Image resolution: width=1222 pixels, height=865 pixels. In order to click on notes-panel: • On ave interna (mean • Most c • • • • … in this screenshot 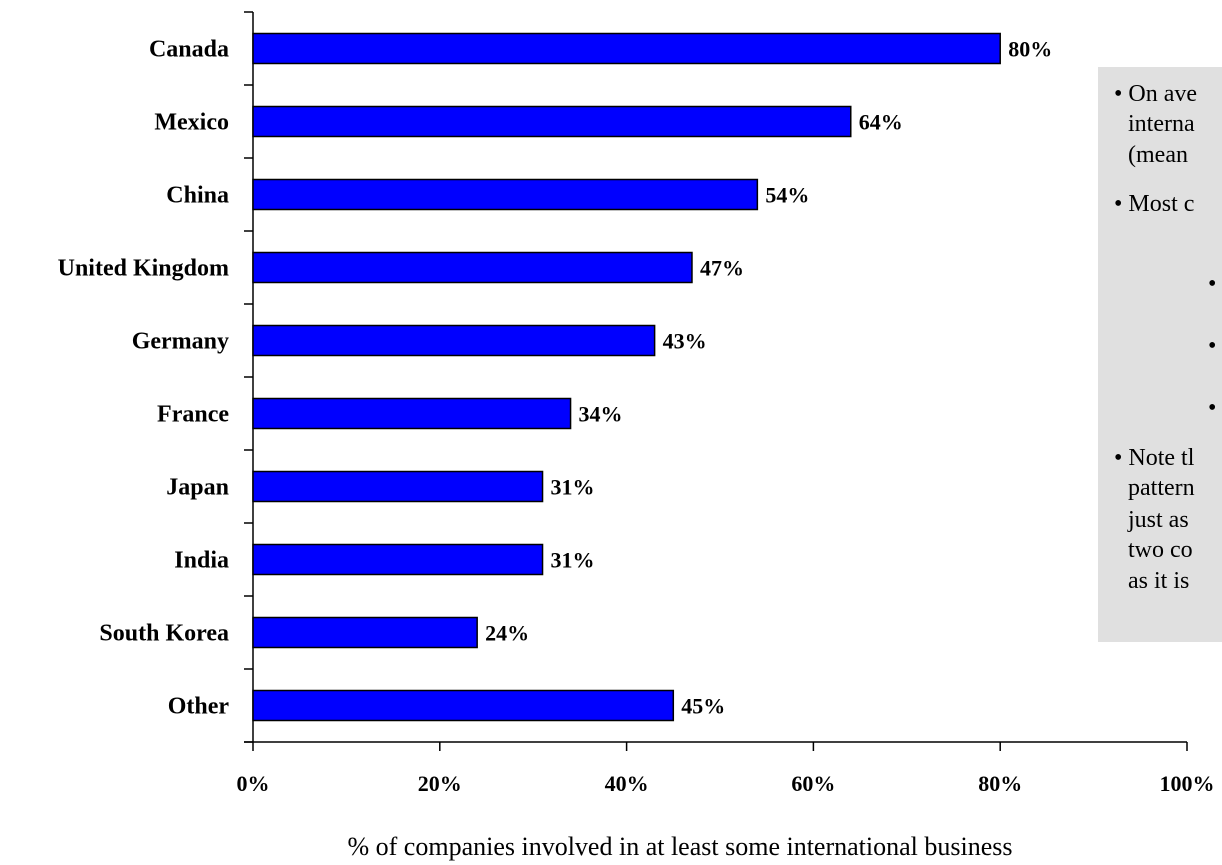, I will do `click(1160, 354)`.